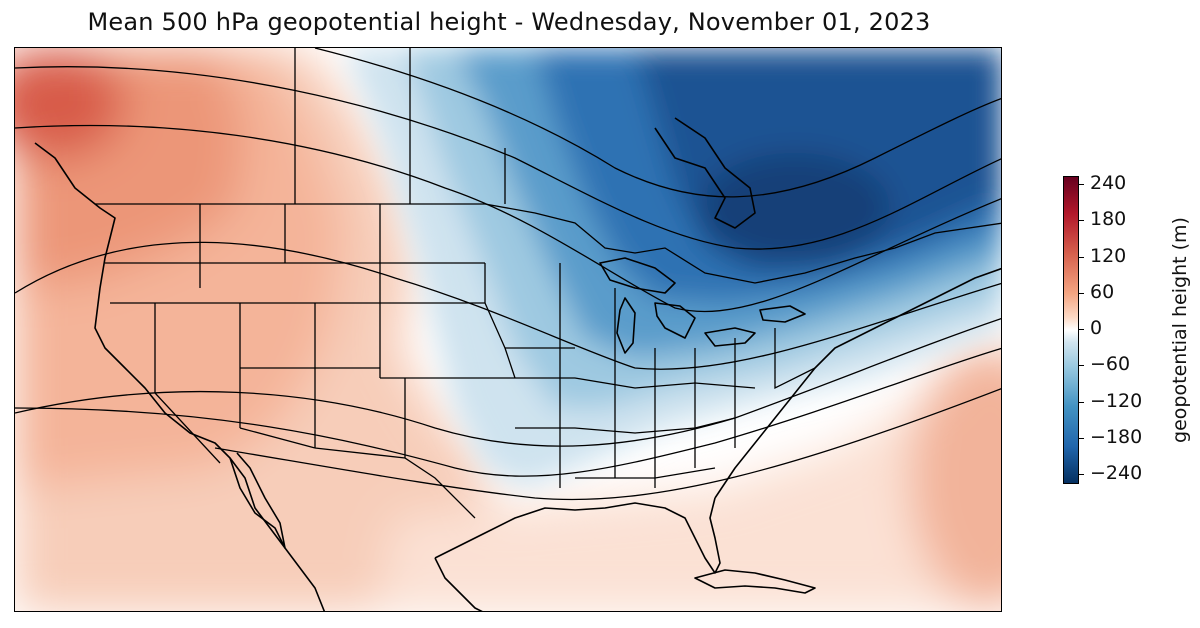  What do you see at coordinates (1116, 436) in the screenshot?
I see `colorbar-tick-label: −180` at bounding box center [1116, 436].